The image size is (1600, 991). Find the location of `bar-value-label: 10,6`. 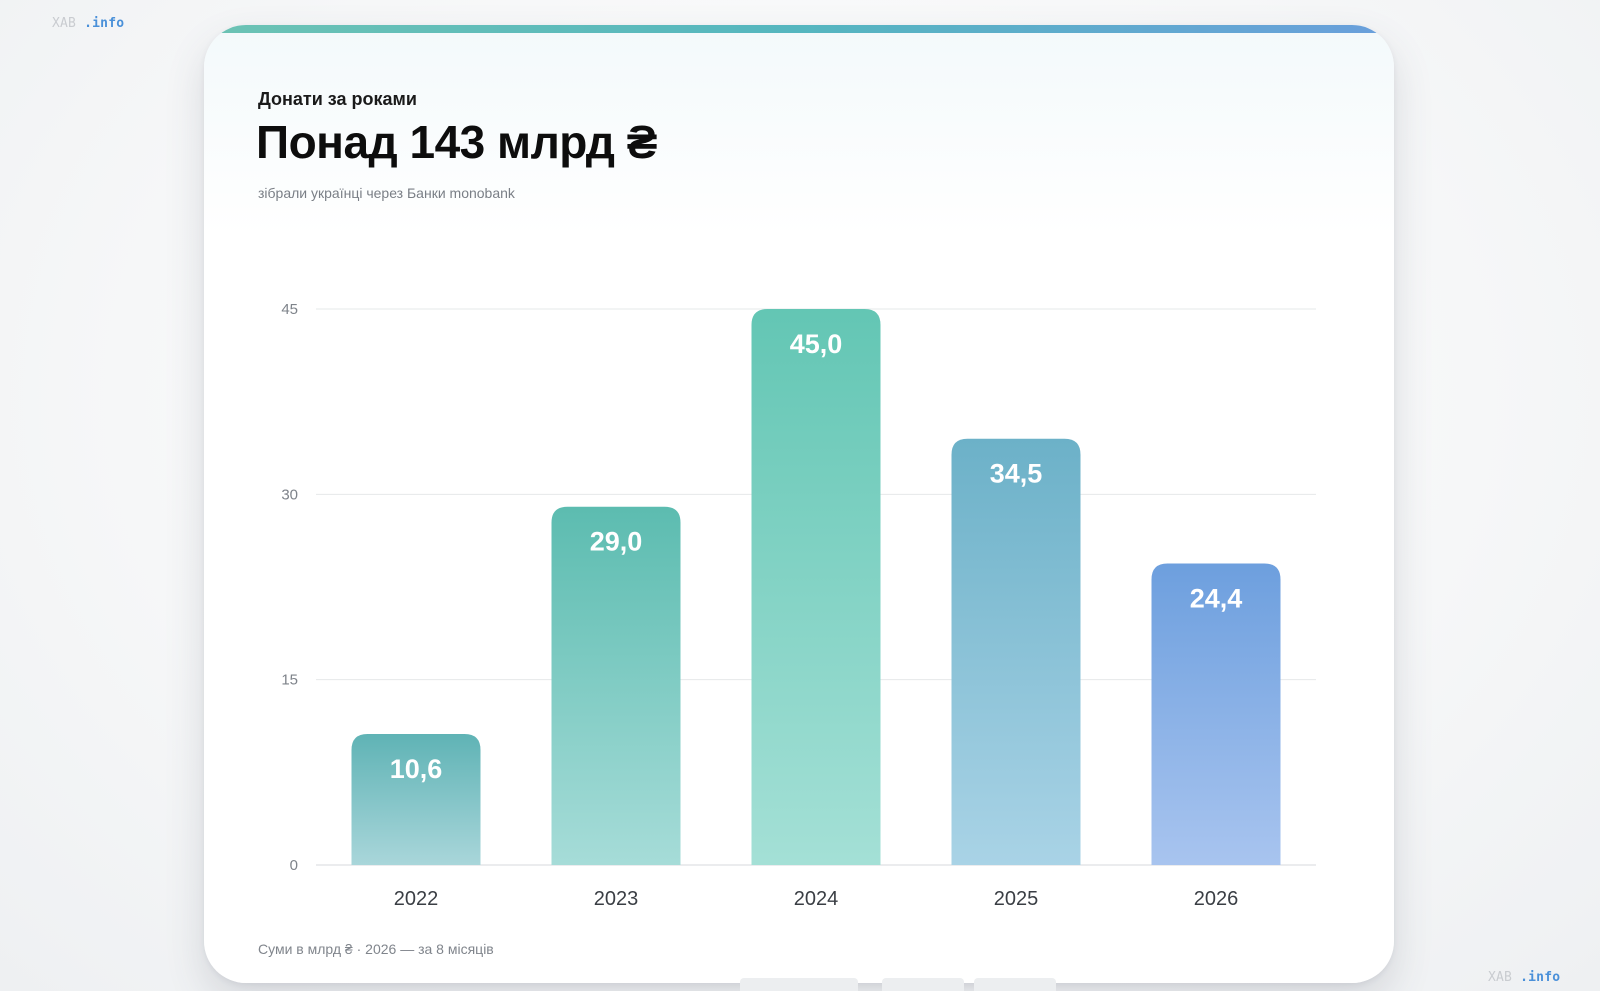

bar-value-label: 10,6 is located at coordinates (416, 769).